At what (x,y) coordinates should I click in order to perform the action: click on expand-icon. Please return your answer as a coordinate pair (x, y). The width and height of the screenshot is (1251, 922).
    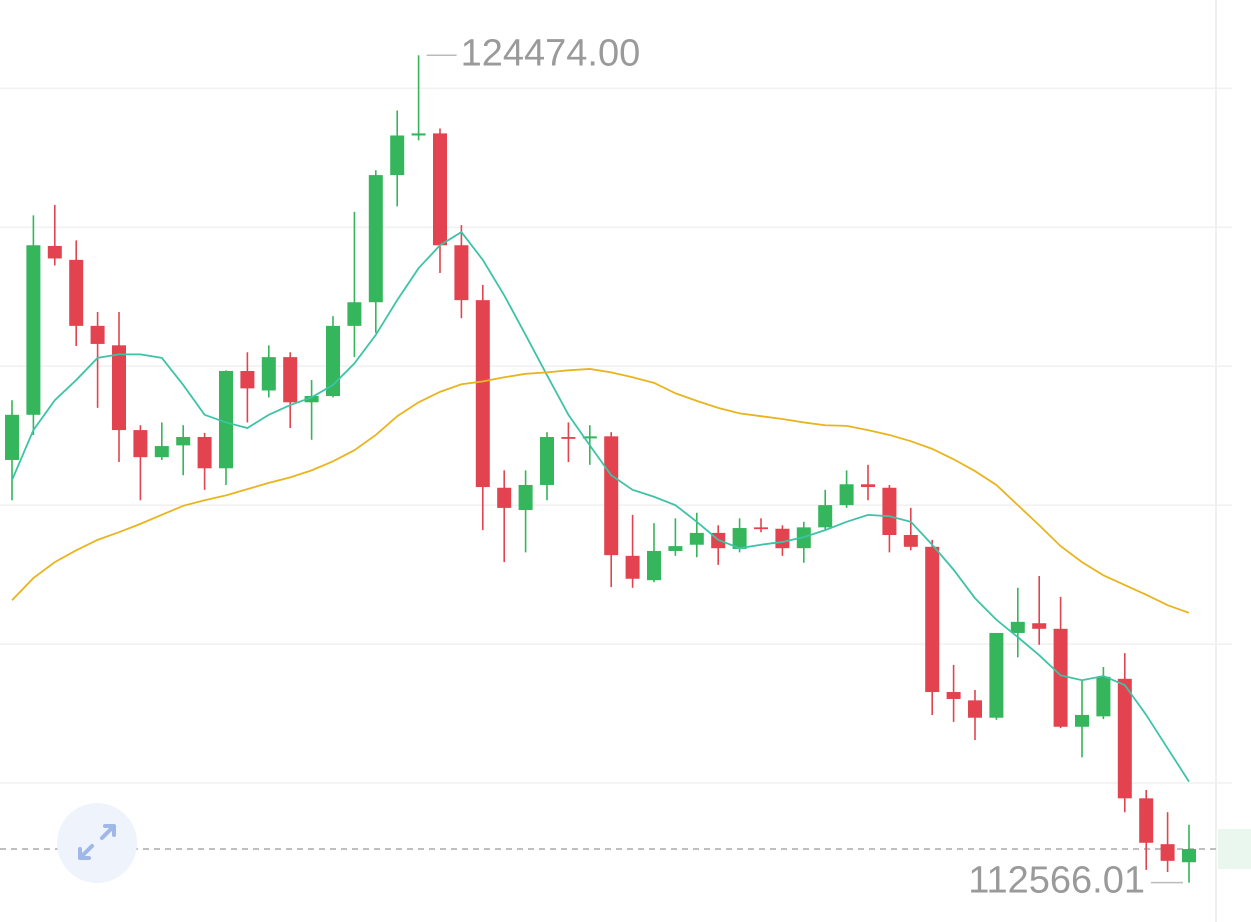
    Looking at the image, I should click on (97, 842).